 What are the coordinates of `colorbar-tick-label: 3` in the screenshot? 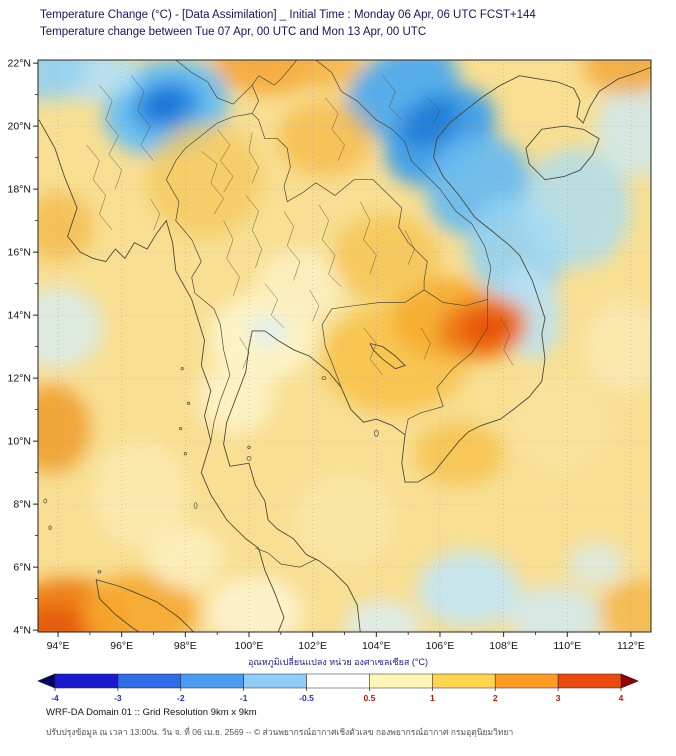 It's located at (558, 698).